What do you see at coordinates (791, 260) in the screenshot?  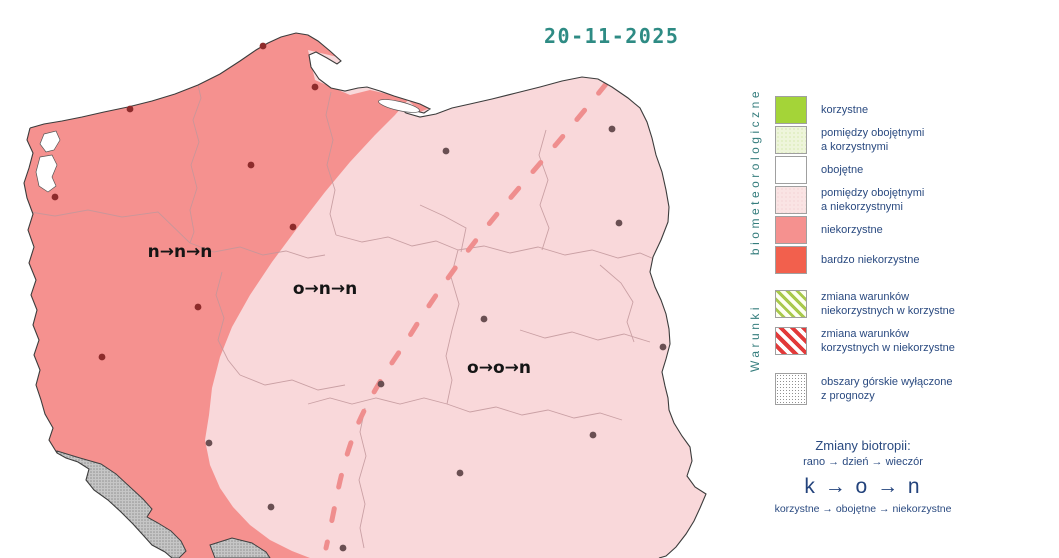 I see `legend-swatch-bardzo-niekorzystne` at bounding box center [791, 260].